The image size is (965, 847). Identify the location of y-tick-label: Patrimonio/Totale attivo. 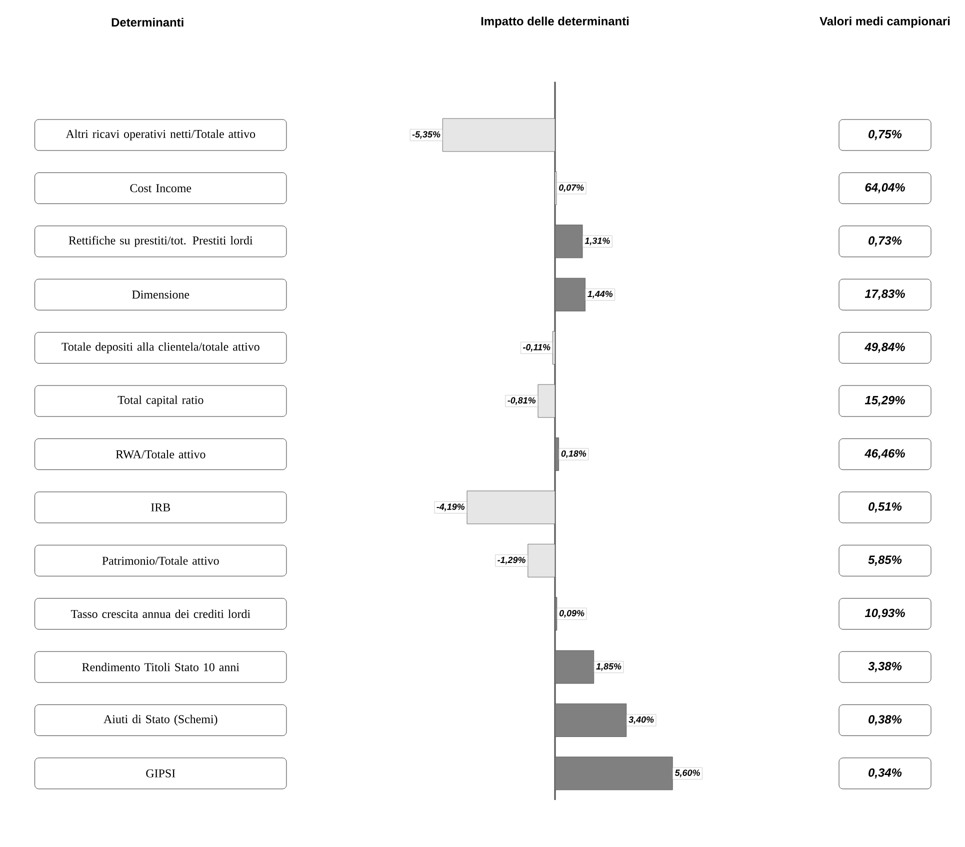
(160, 560).